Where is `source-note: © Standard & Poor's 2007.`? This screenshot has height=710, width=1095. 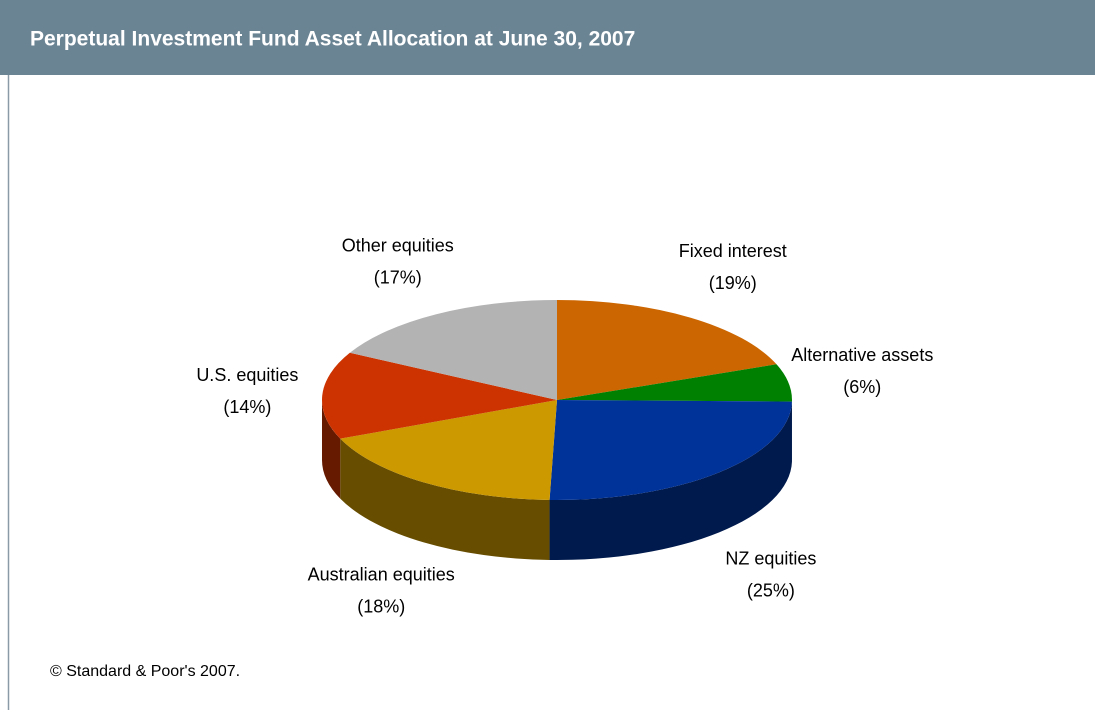 source-note: © Standard & Poor's 2007. is located at coordinates (145, 671).